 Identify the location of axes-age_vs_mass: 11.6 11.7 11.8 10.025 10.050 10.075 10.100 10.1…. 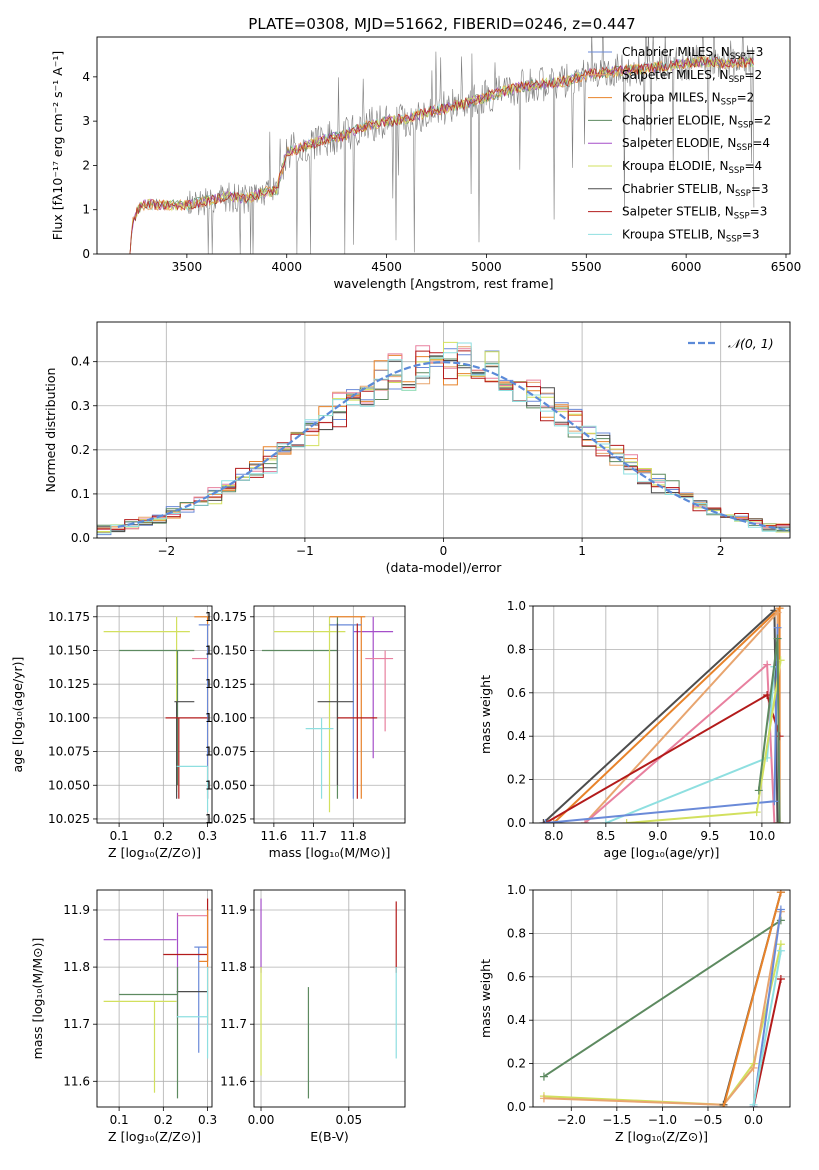
(305, 732).